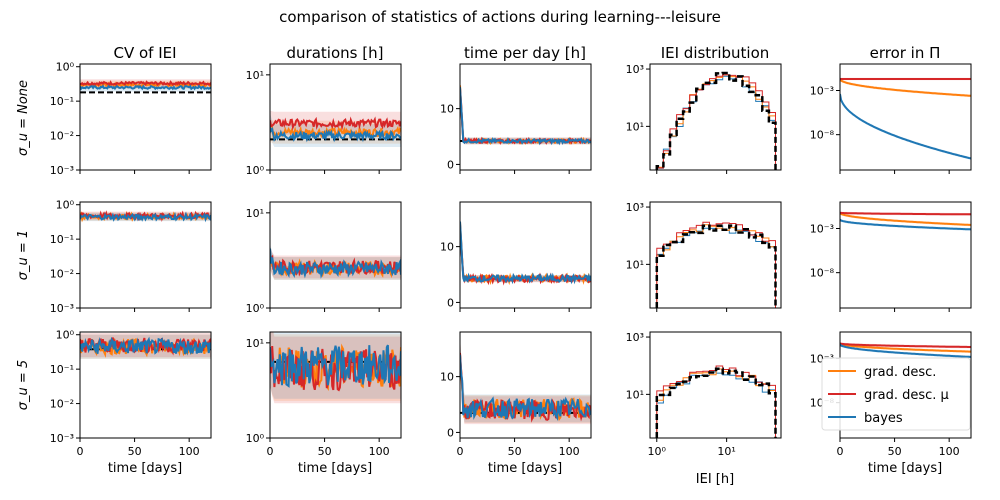 This screenshot has height=500, width=1000. I want to click on panel-1-1: 10⁰ 10¹, so click(324, 258).